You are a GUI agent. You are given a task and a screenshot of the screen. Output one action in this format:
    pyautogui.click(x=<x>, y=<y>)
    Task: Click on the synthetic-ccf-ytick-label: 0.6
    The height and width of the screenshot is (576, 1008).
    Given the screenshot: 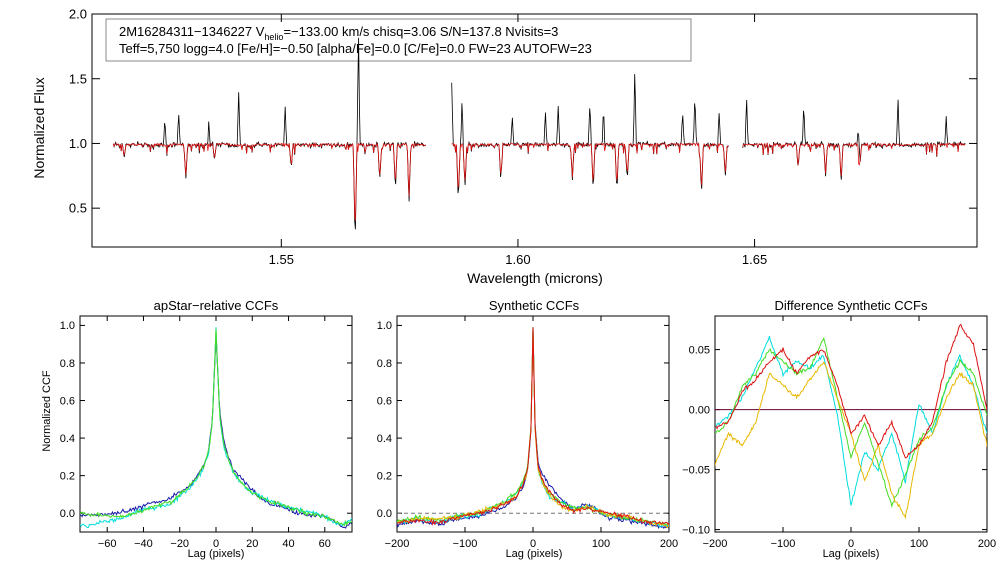 What is the action you would take?
    pyautogui.click(x=384, y=401)
    